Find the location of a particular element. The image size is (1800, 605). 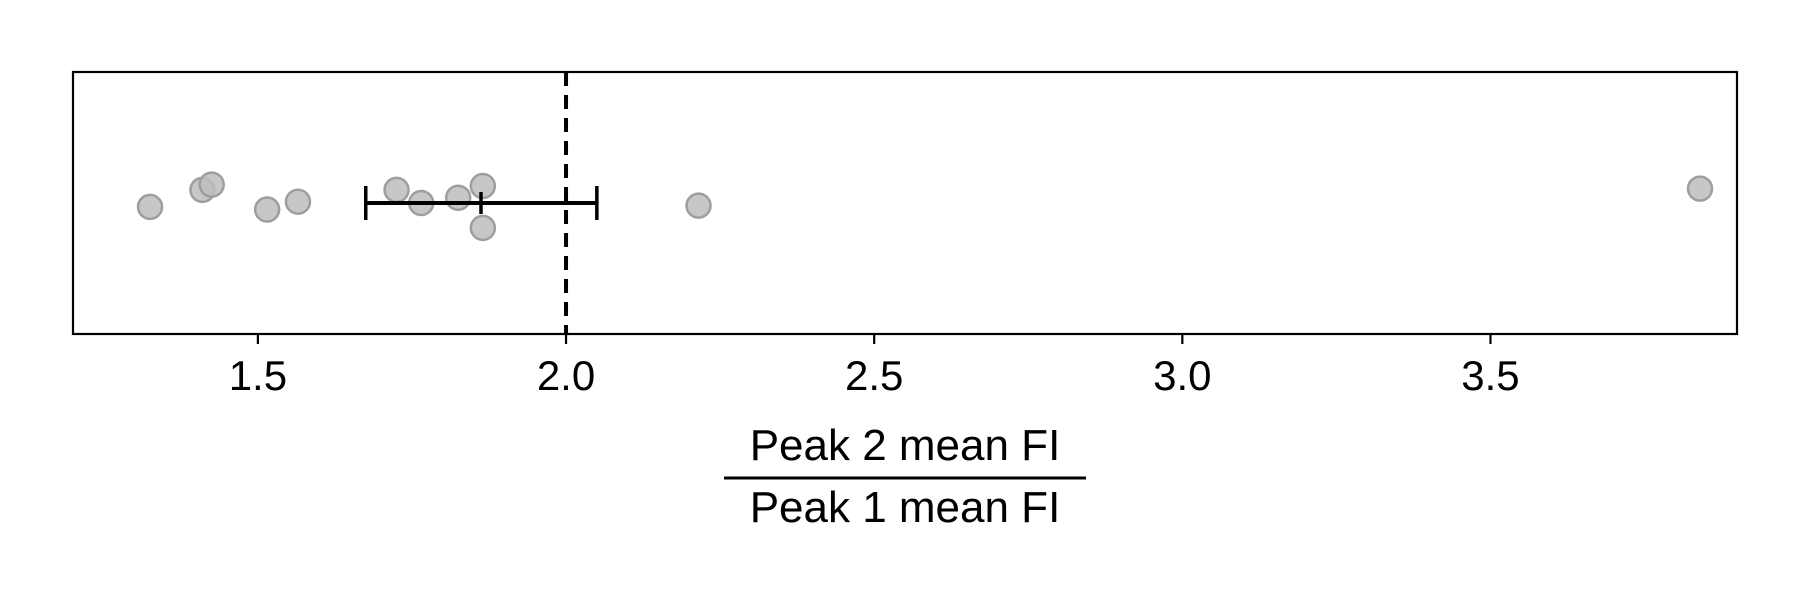

x-tick-label: 2.5 is located at coordinates (874, 375).